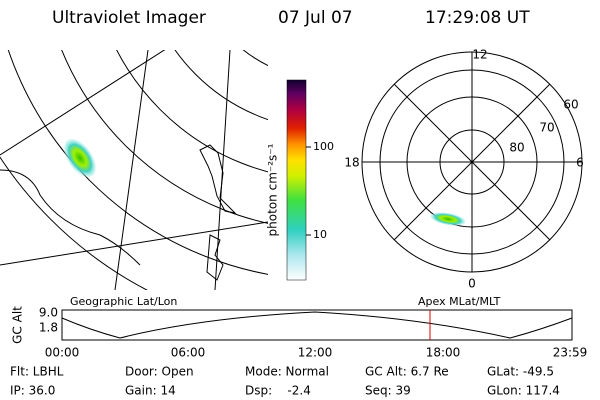 This screenshot has height=400, width=600. Describe the element at coordinates (443, 353) in the screenshot. I see `time-label: 18:00` at that location.